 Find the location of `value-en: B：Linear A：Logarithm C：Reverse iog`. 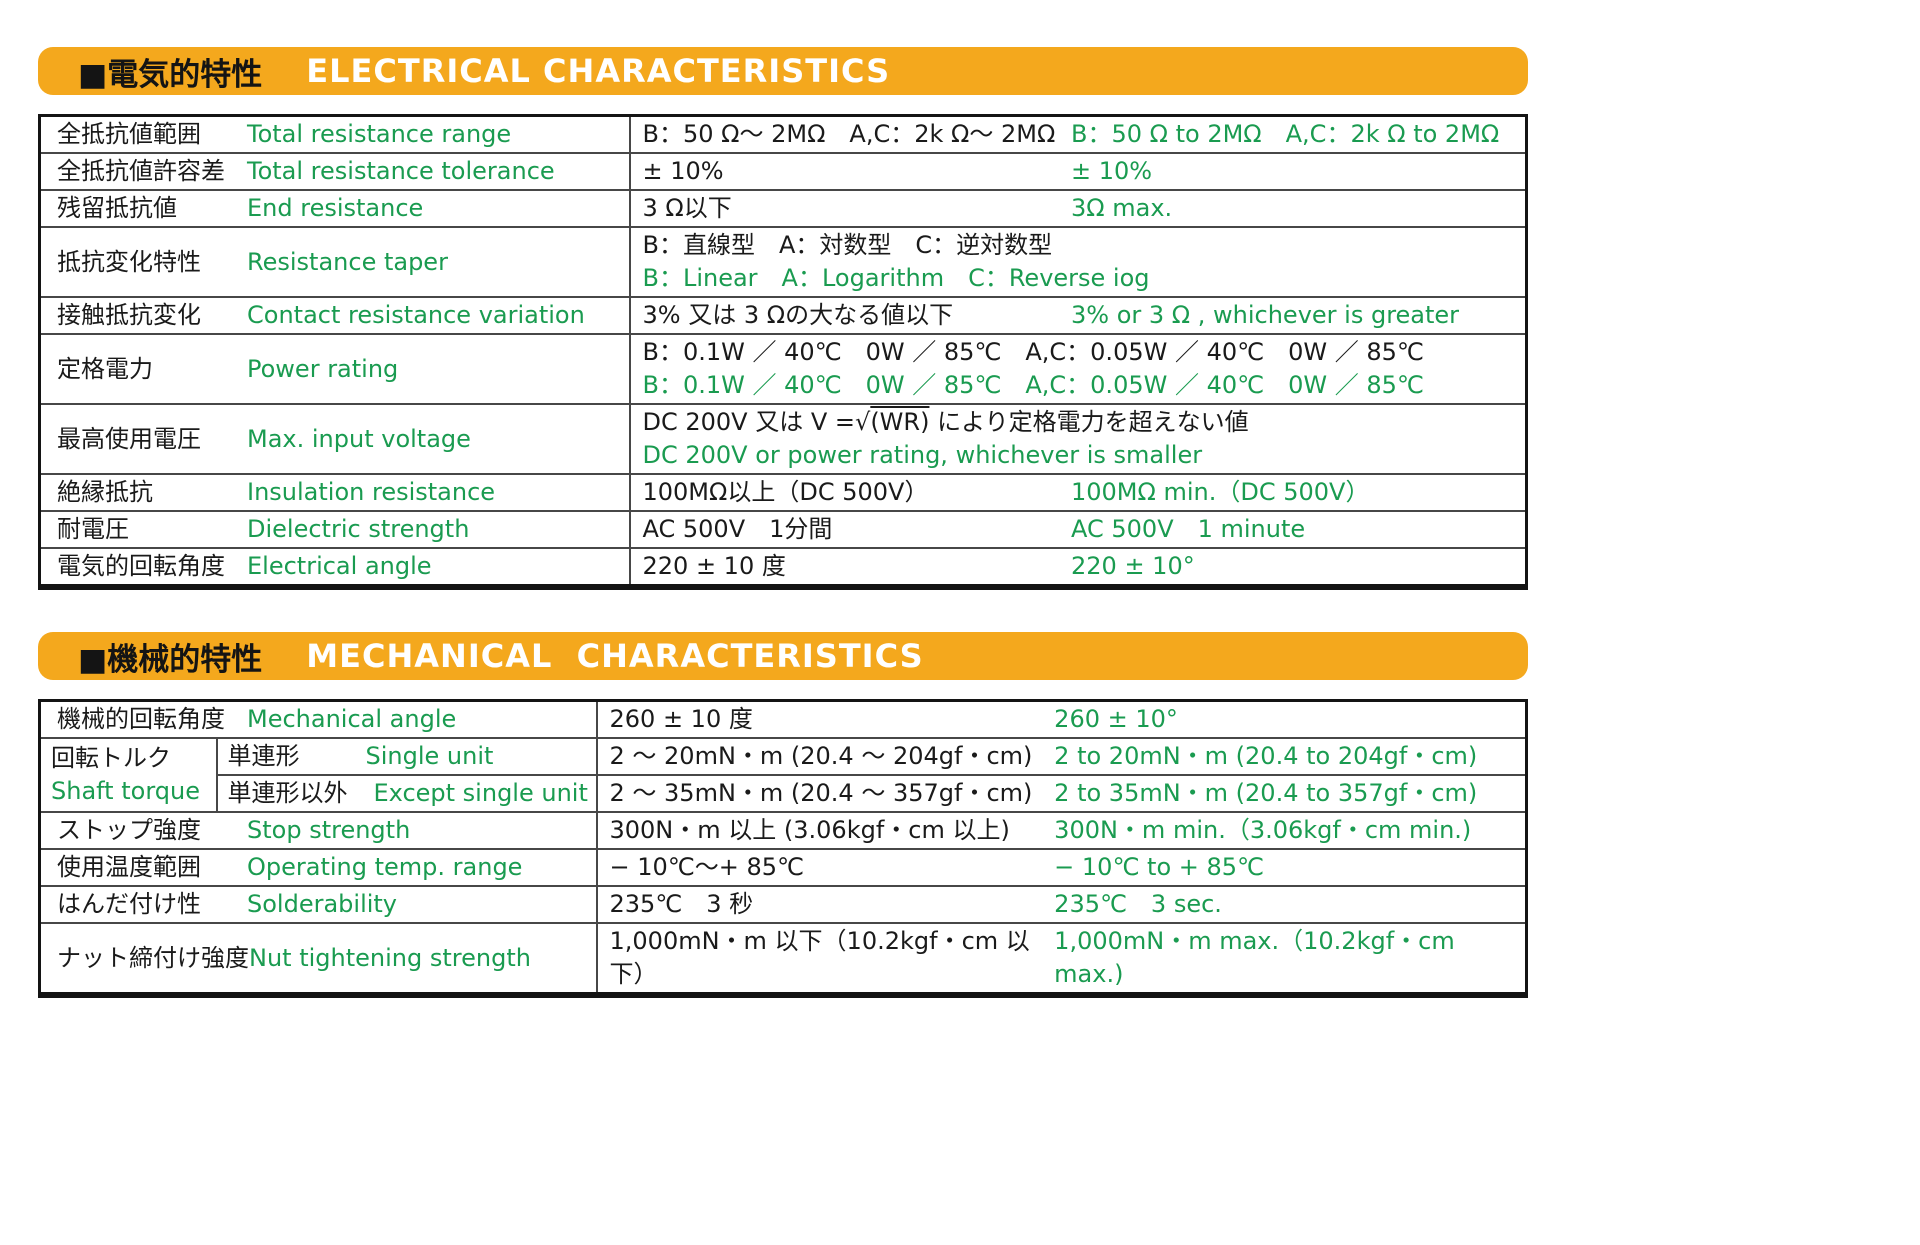

value-en: B：Linear A：Logarithm C：Reverse iog is located at coordinates (896, 278).